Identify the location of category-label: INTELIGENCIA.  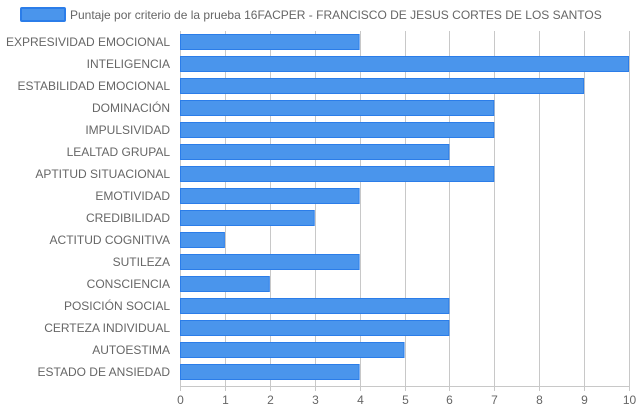
(128, 64).